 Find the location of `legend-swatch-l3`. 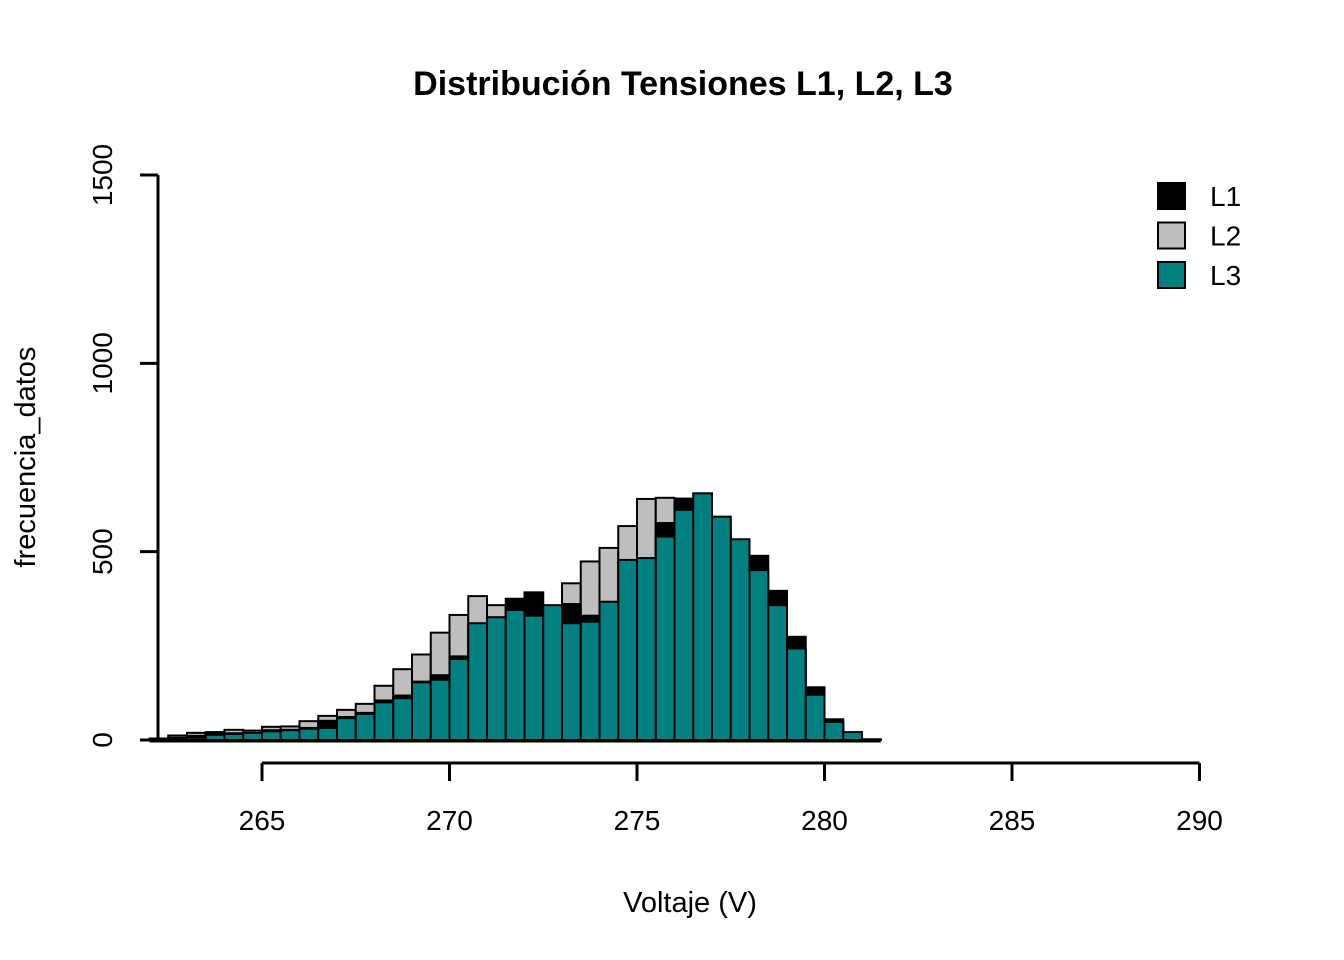

legend-swatch-l3 is located at coordinates (1171, 275).